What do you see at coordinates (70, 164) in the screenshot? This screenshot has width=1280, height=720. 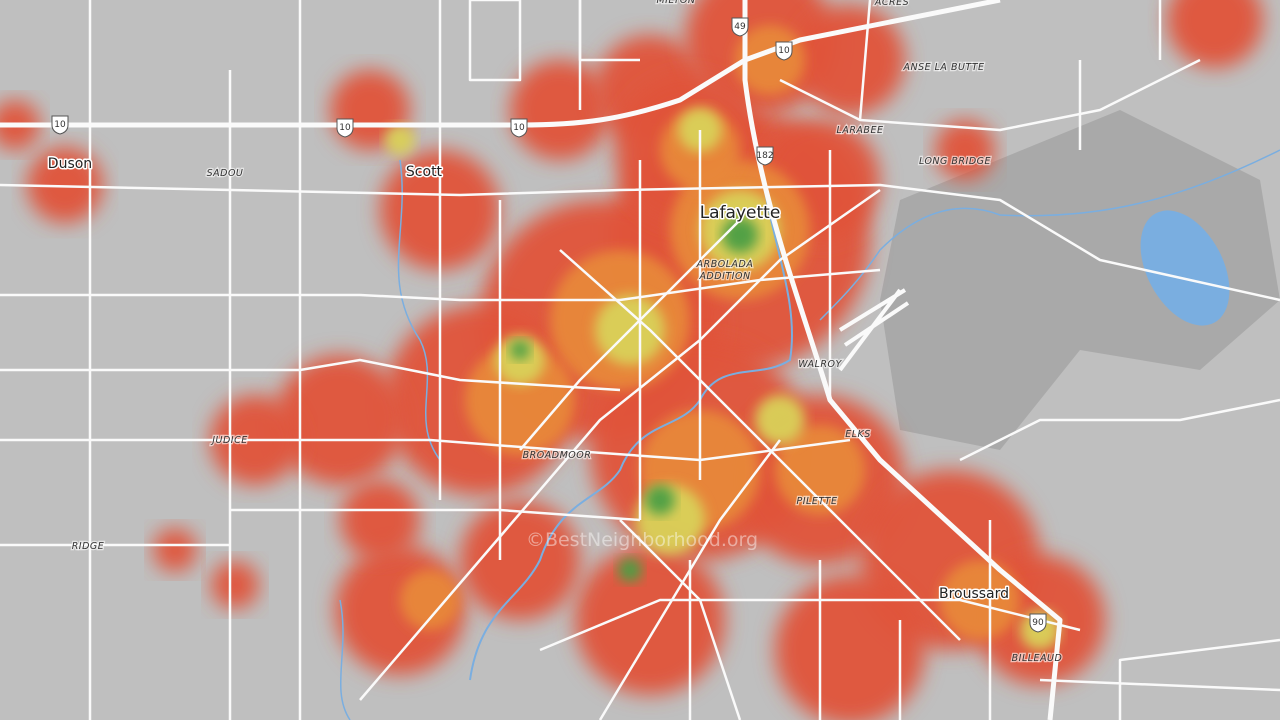 I see `place-label: Duson` at bounding box center [70, 164].